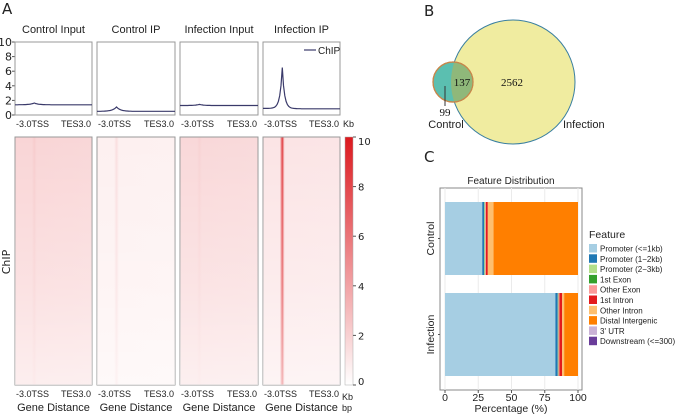  I want to click on x-tick-label: 25, so click(478, 398).